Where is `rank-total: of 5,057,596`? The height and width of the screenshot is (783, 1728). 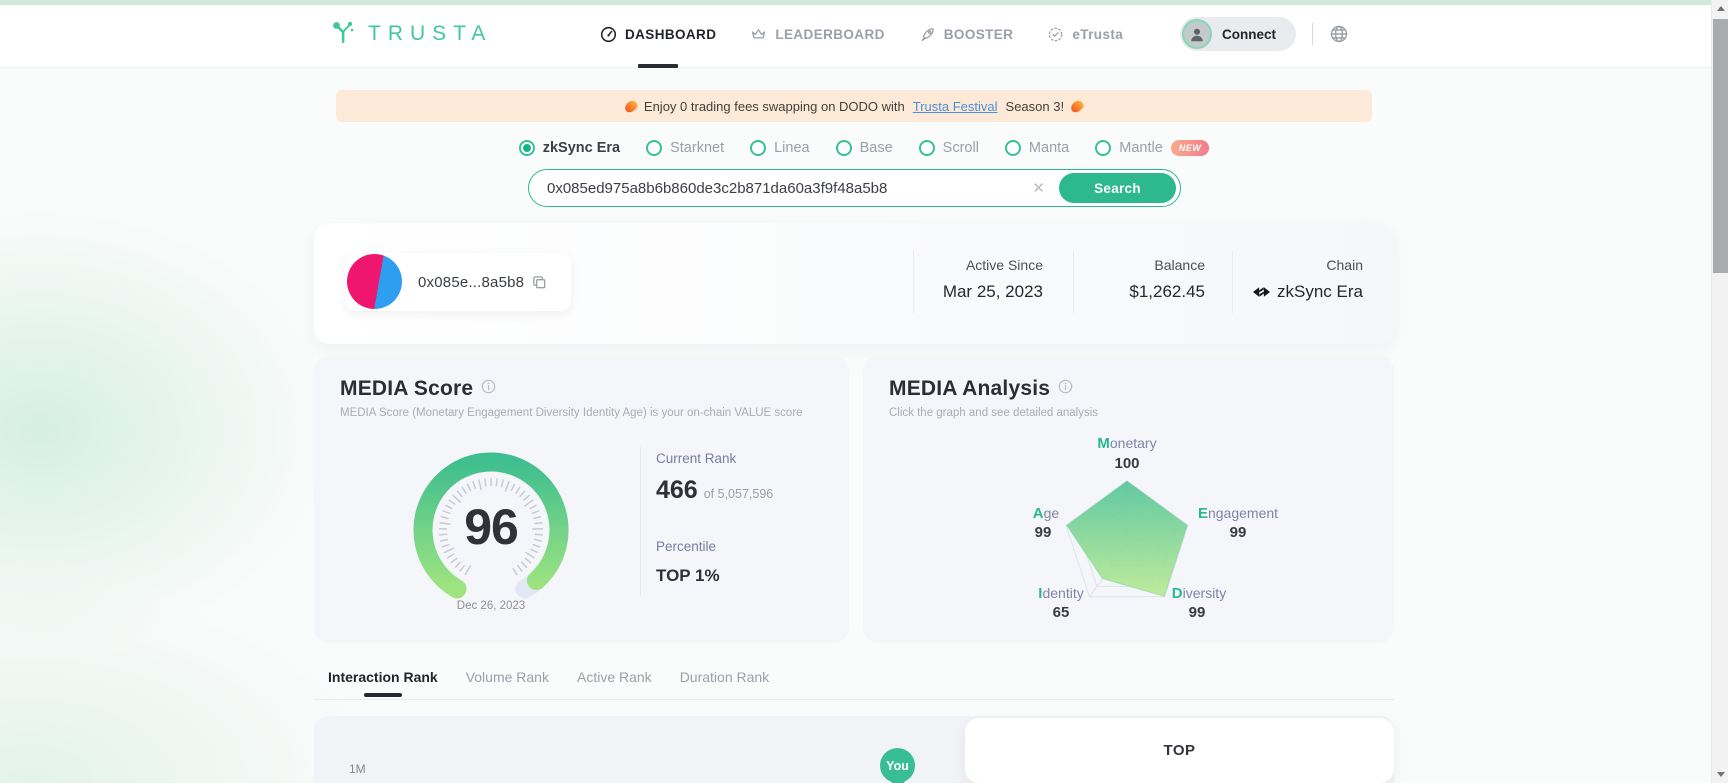
rank-total: of 5,057,596 is located at coordinates (738, 494).